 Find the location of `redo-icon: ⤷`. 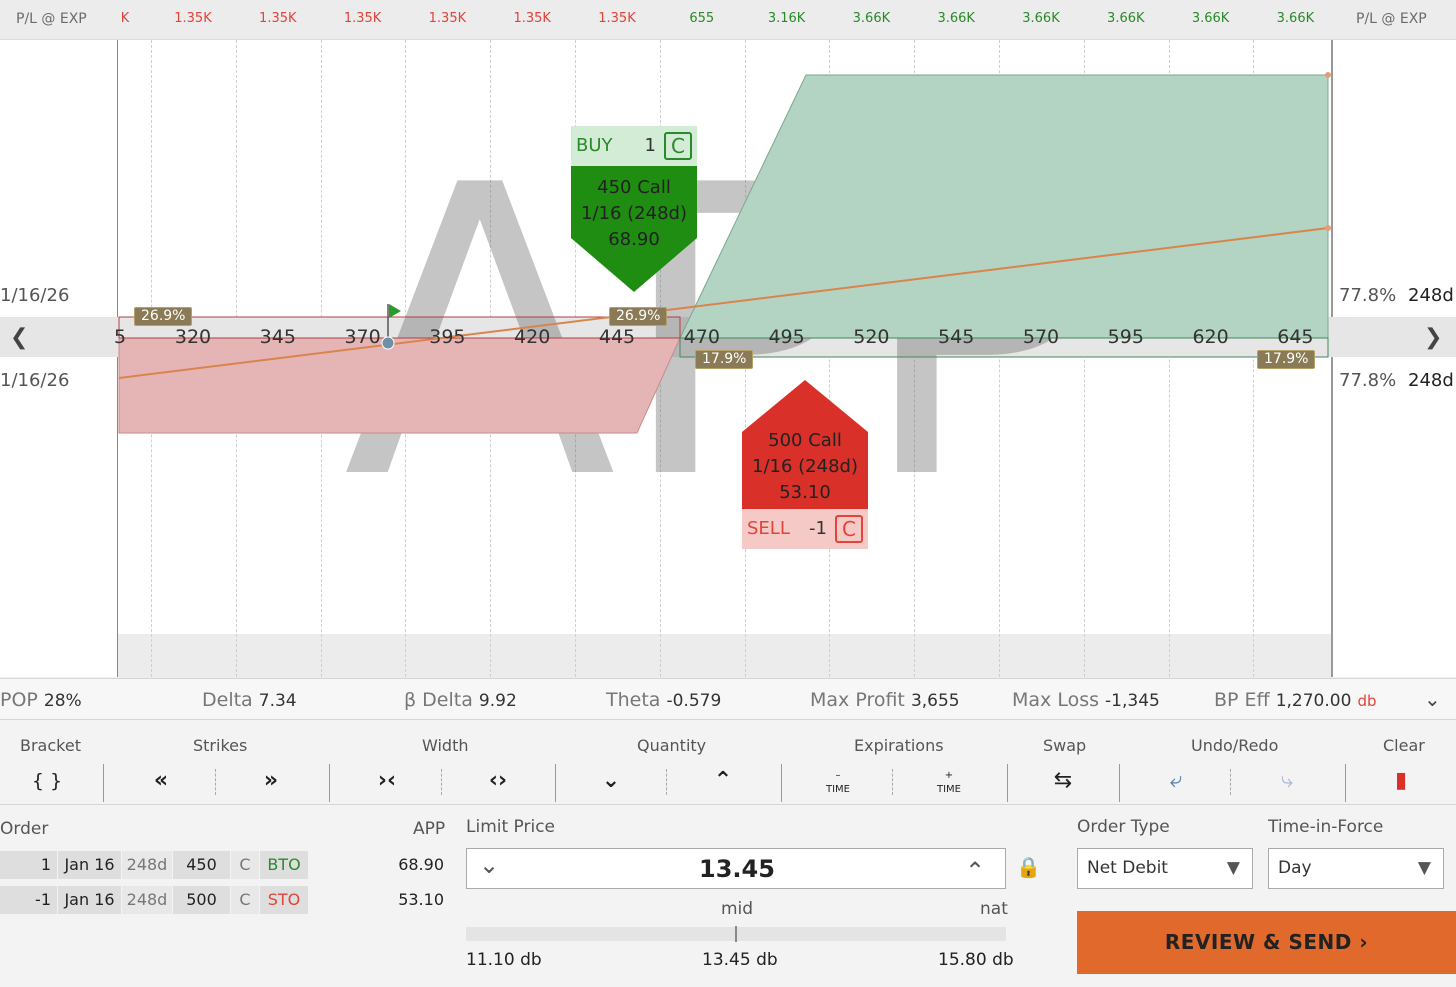

redo-icon: ⤷ is located at coordinates (1287, 780).